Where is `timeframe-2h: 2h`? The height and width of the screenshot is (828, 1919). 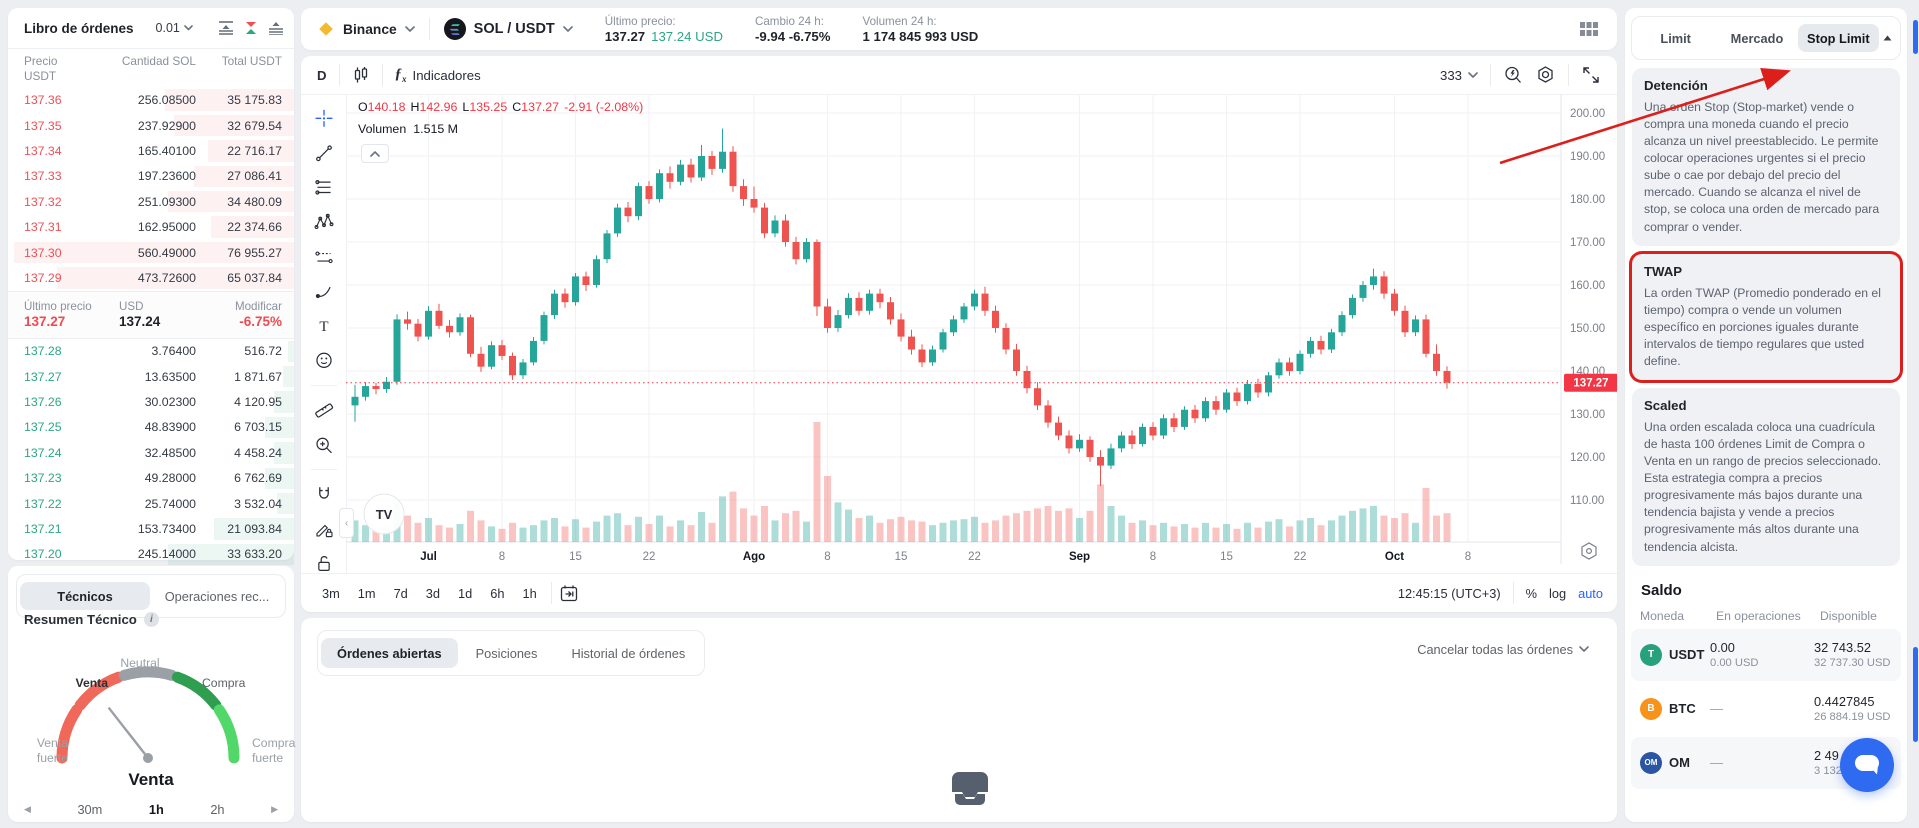
timeframe-2h: 2h is located at coordinates (217, 809).